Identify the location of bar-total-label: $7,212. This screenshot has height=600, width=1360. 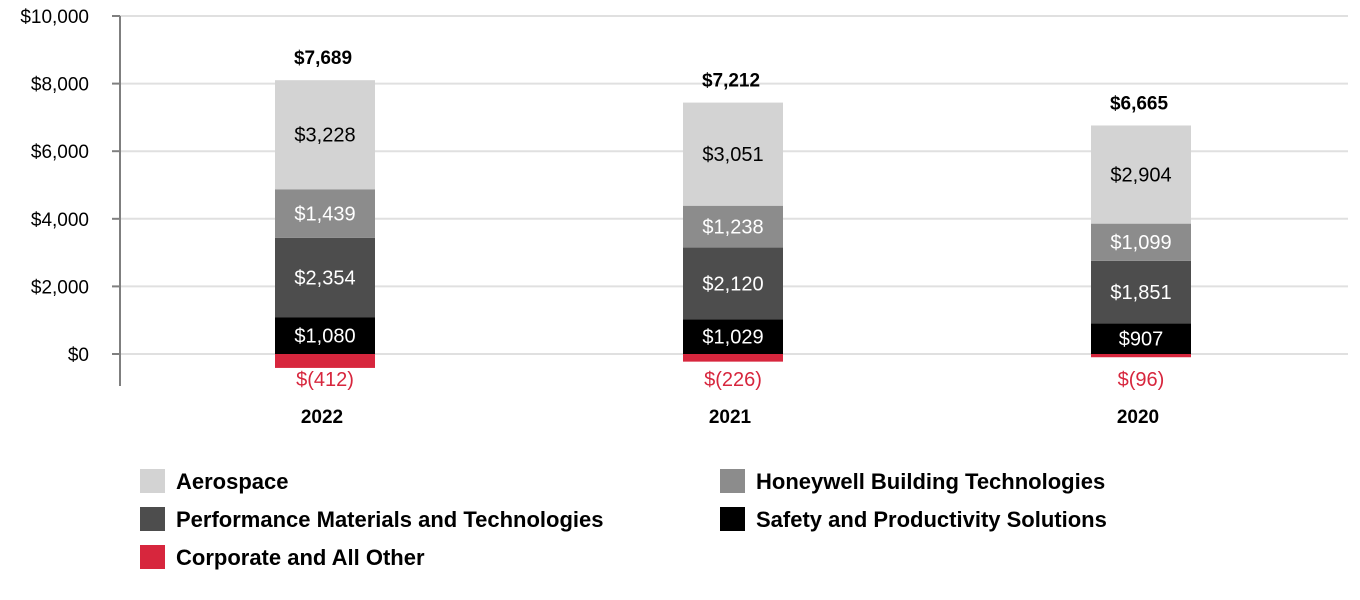
(731, 81).